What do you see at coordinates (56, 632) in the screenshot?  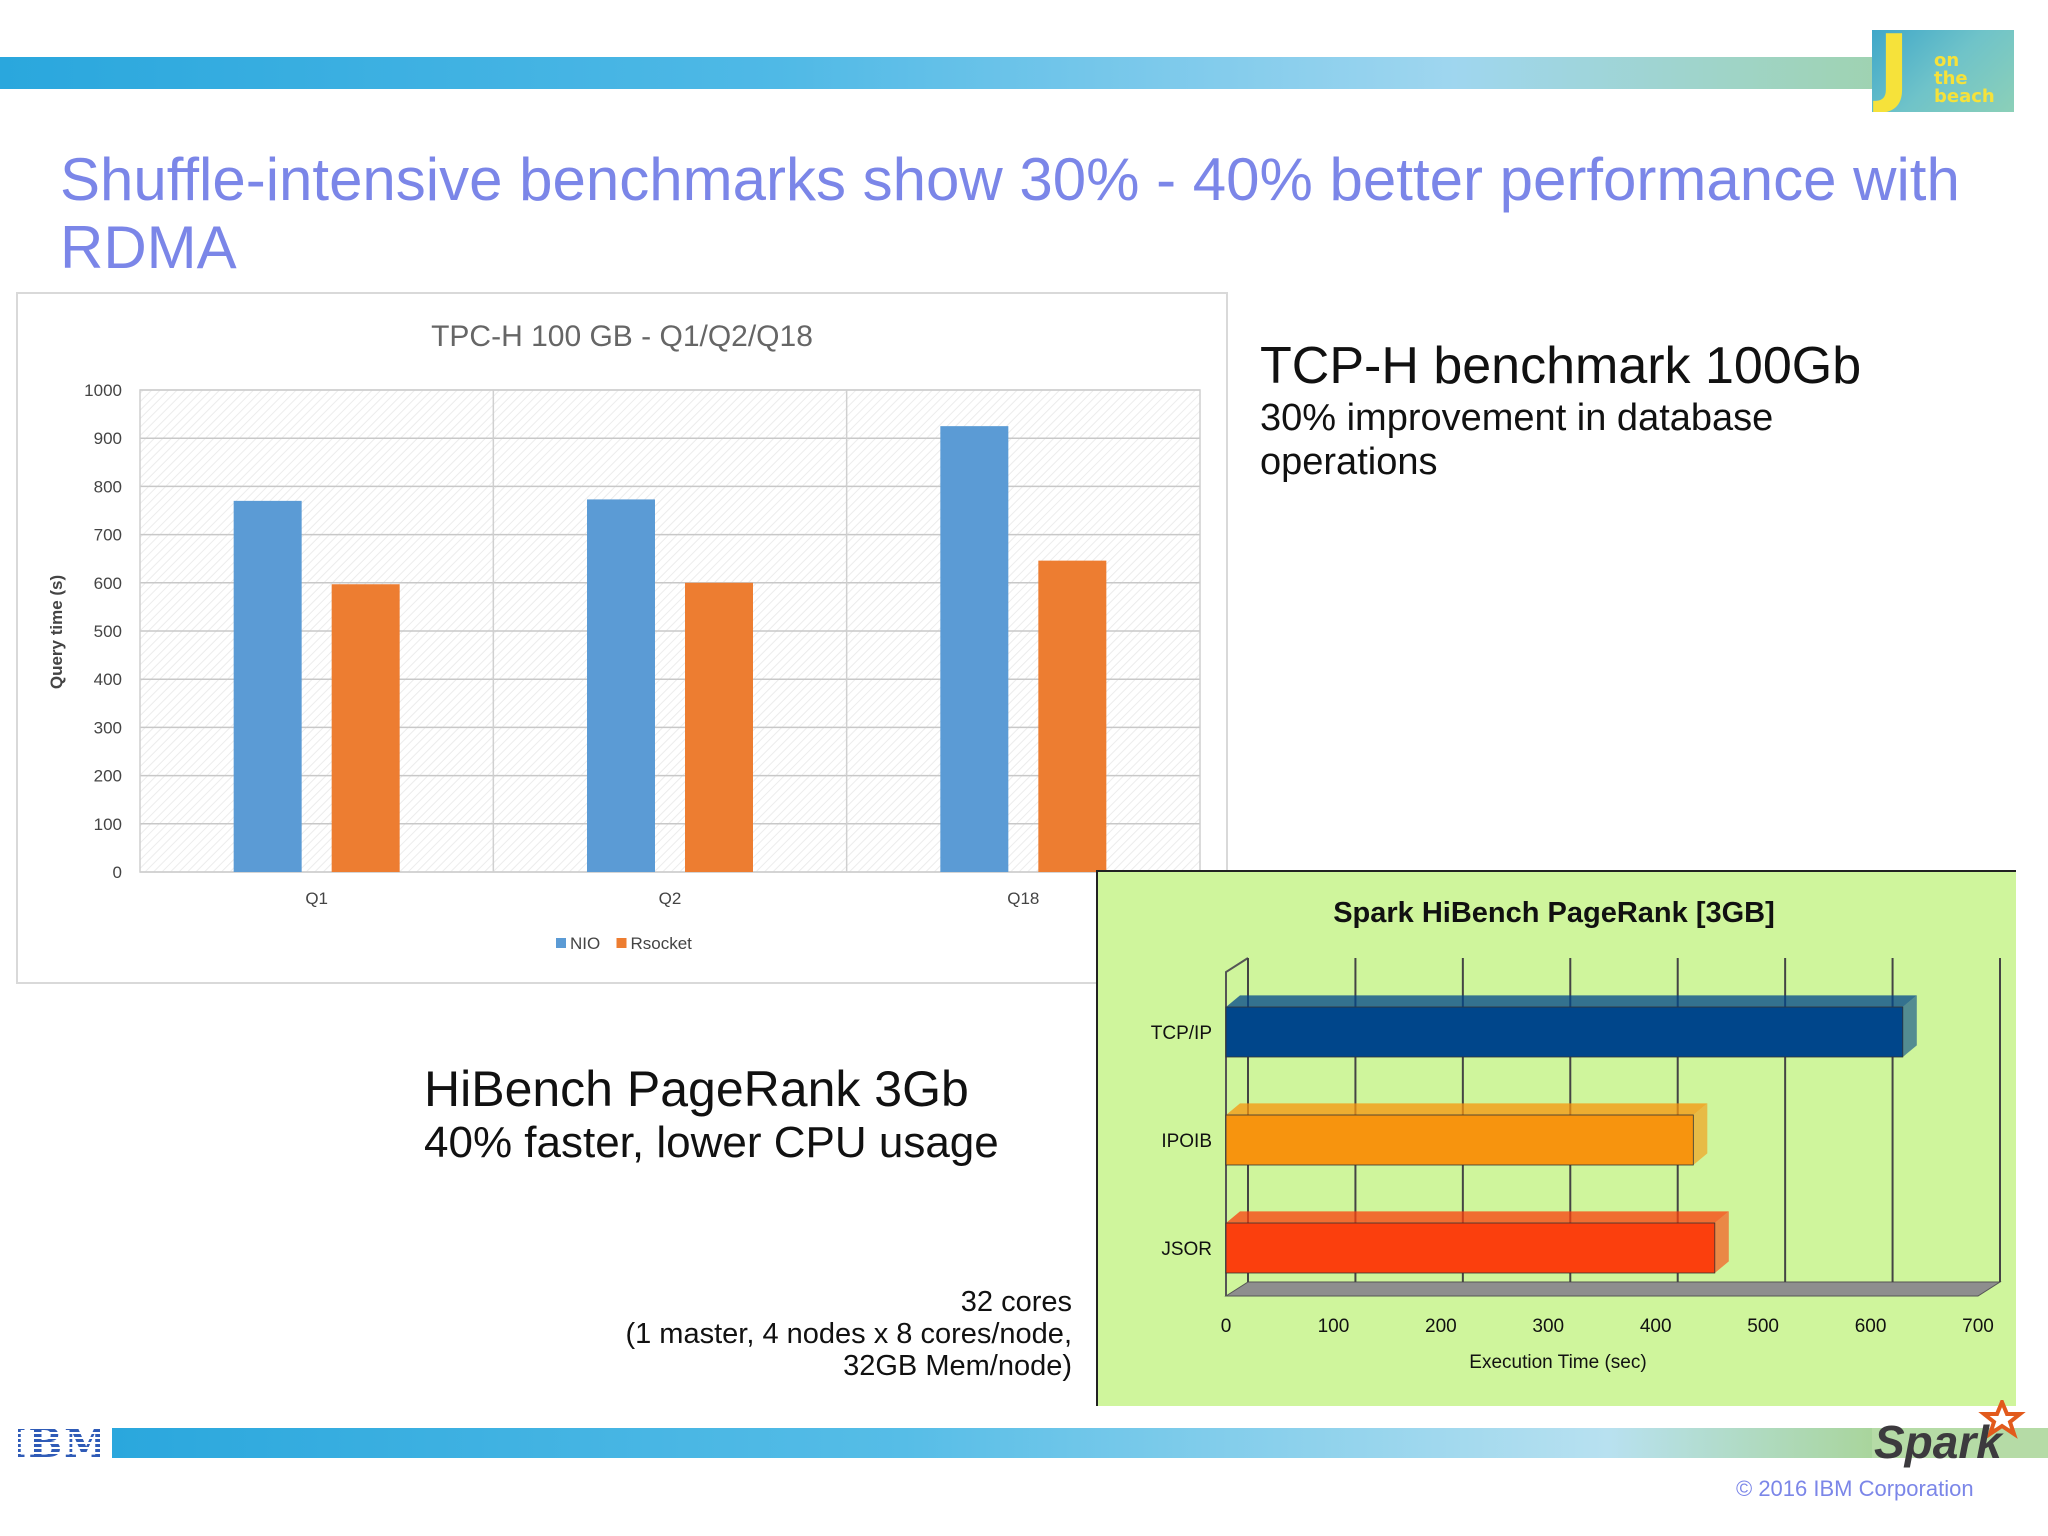 I see `tpch-y-axis-label: Query time (s)` at bounding box center [56, 632].